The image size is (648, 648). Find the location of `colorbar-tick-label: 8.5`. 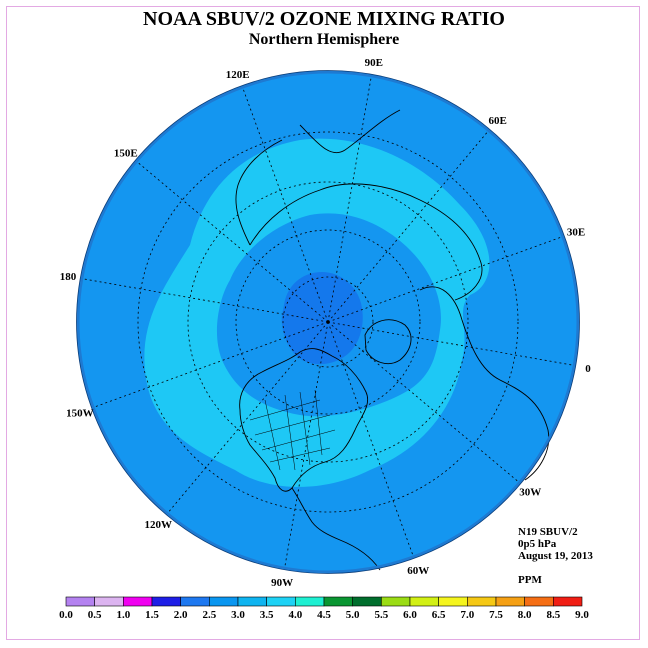

colorbar-tick-label: 8.5 is located at coordinates (553, 615).